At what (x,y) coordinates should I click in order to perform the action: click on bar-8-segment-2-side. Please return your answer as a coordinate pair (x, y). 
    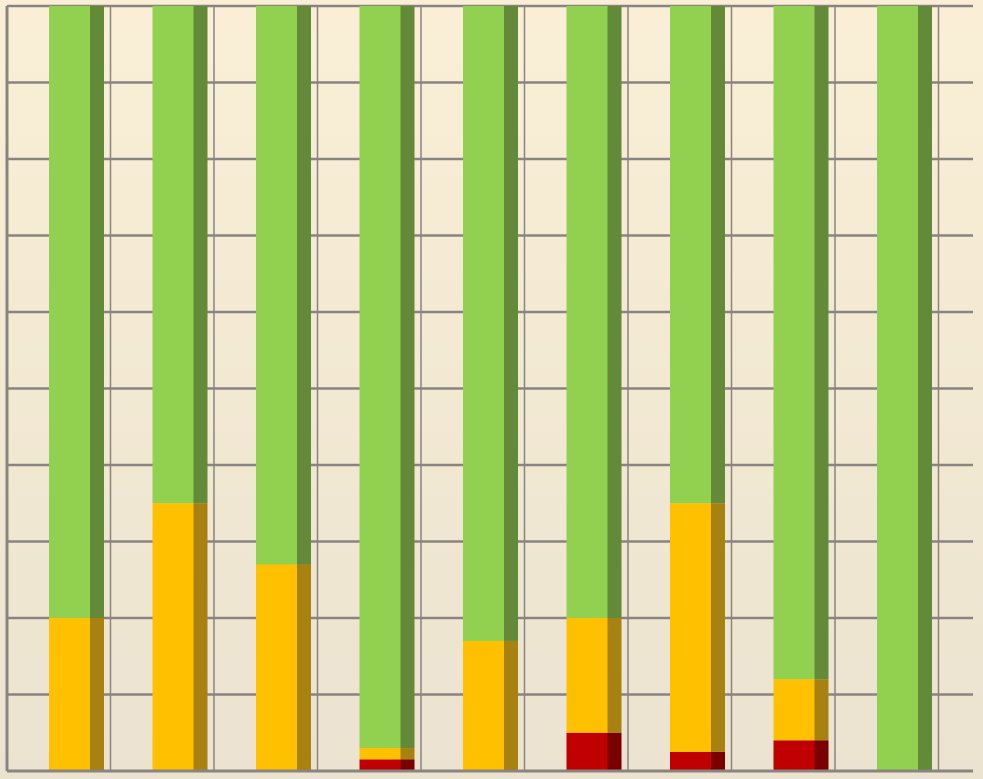
    Looking at the image, I should click on (925, 388).